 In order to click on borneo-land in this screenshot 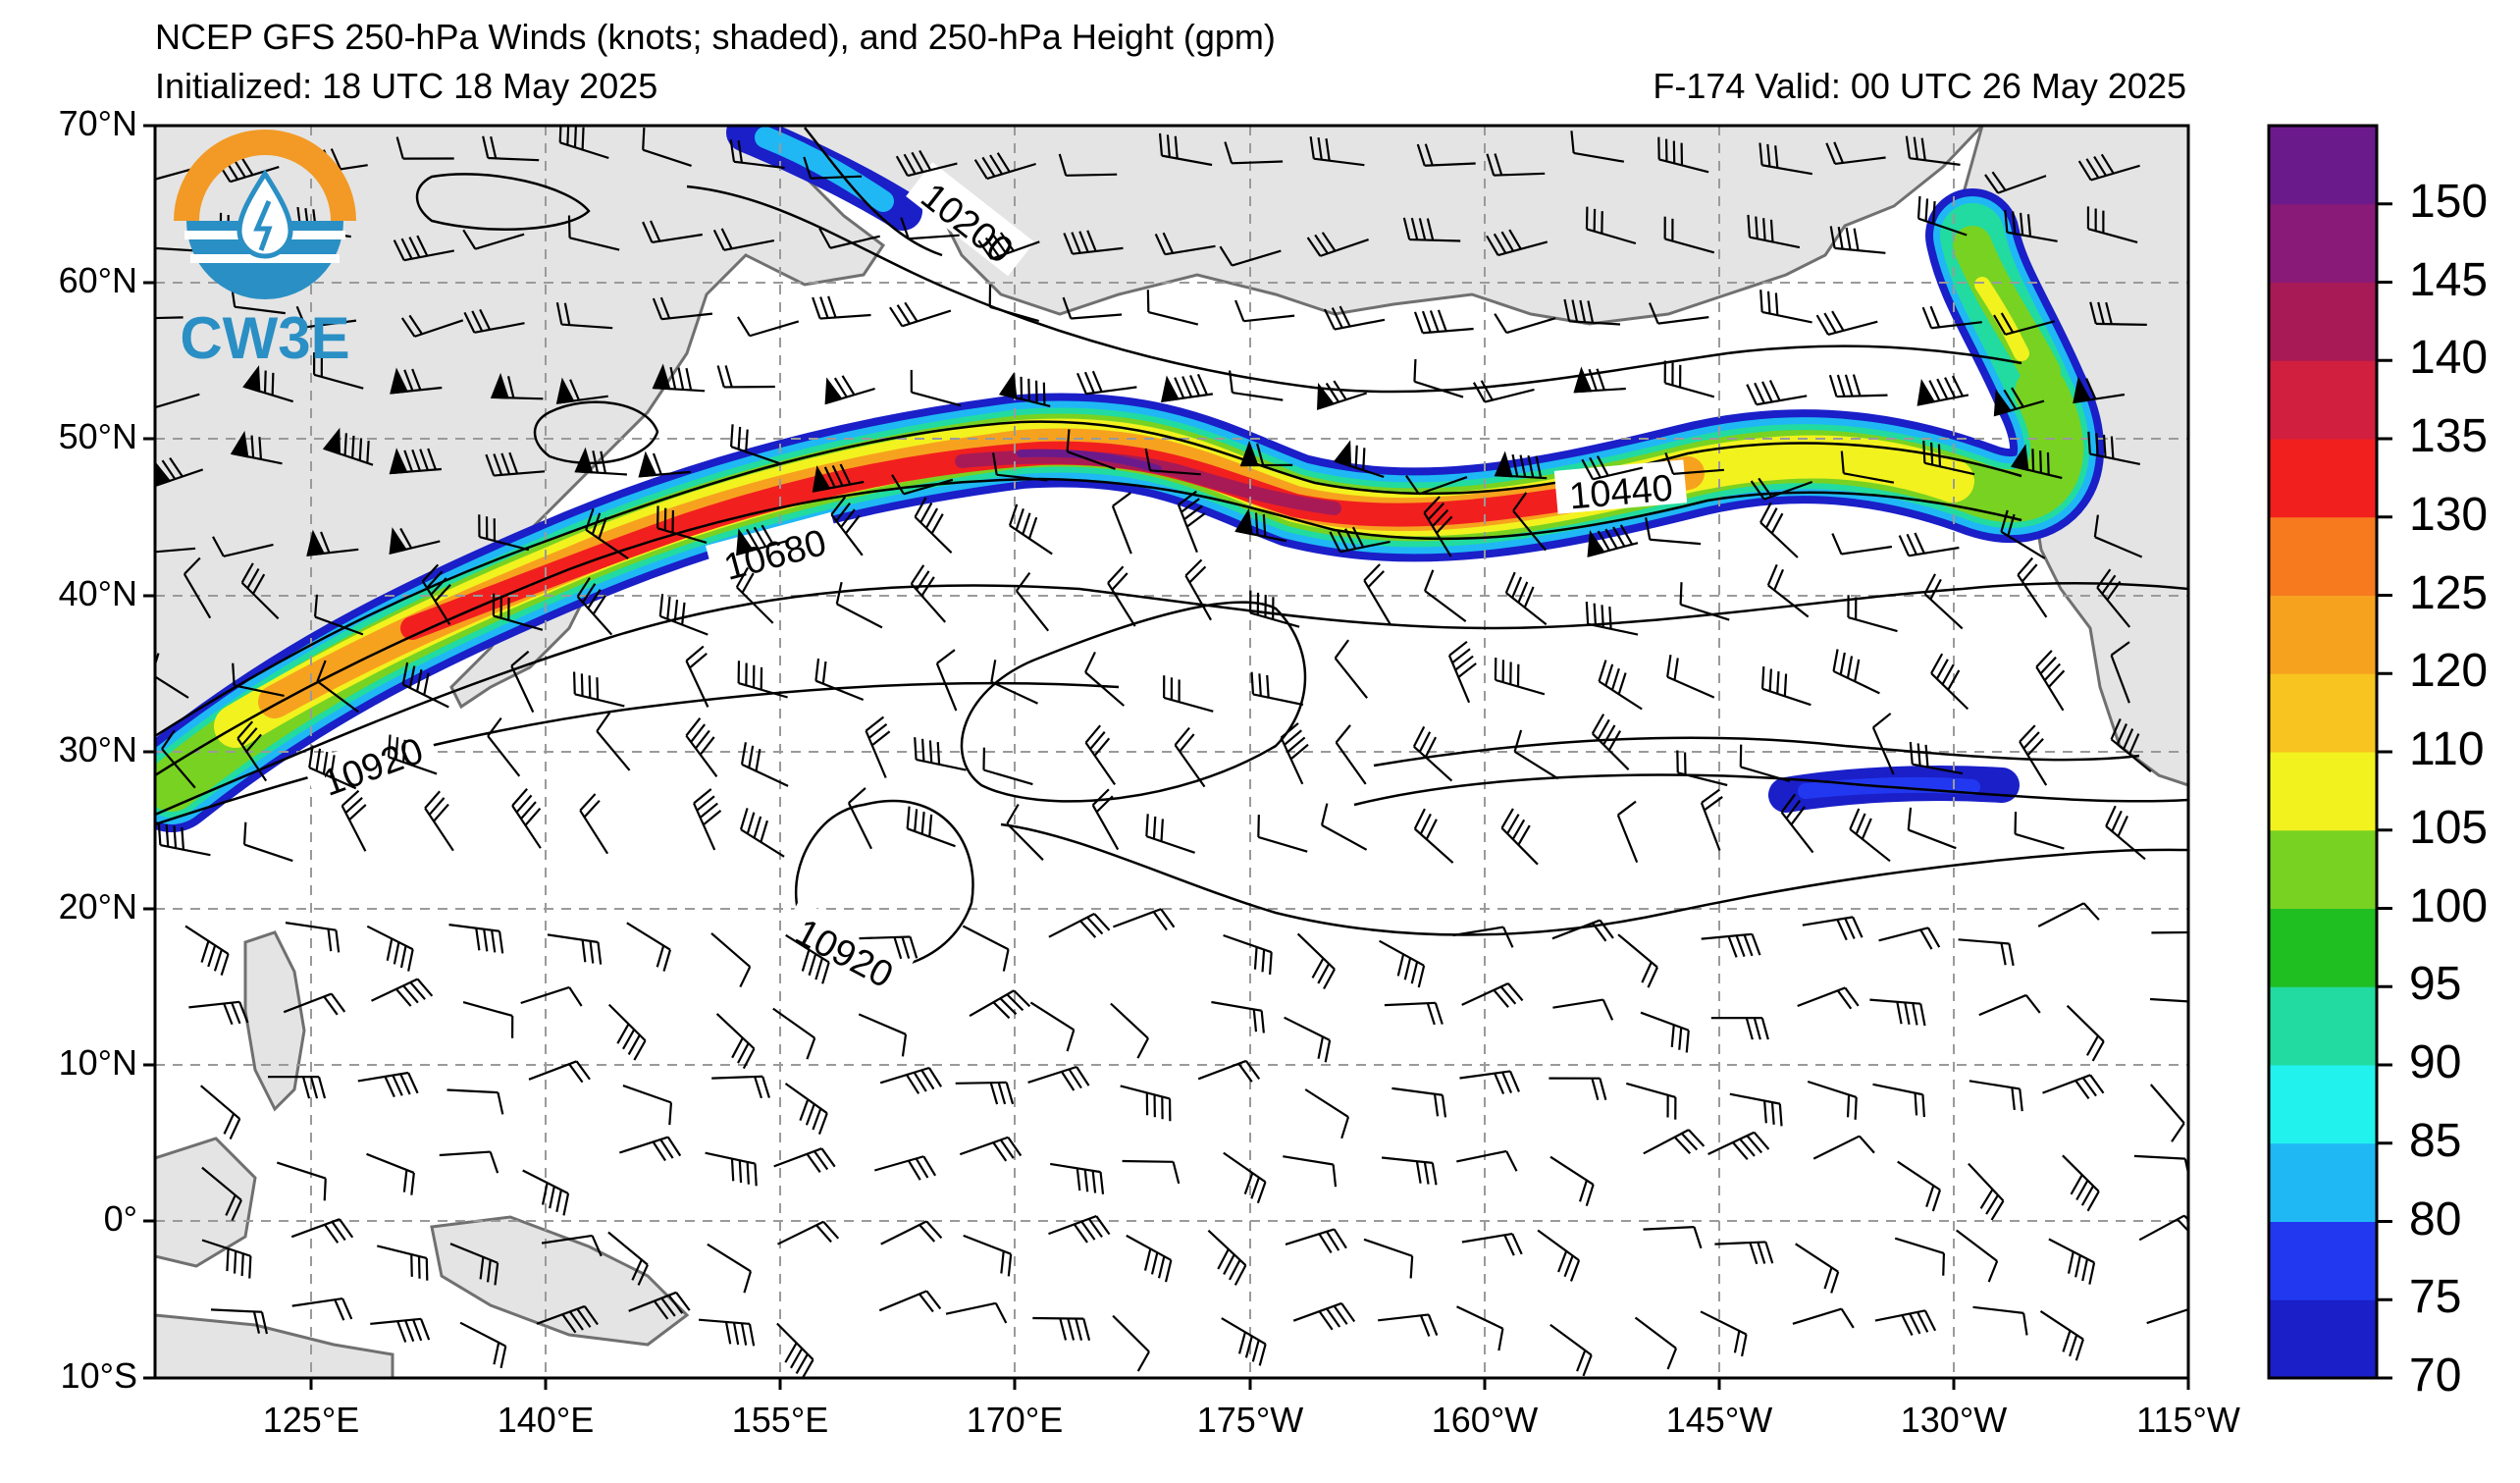, I will do `click(206, 1202)`.